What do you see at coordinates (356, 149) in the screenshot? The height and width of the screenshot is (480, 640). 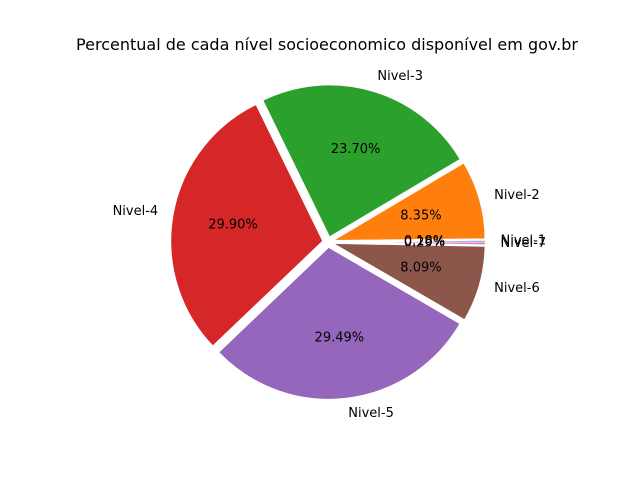 I see `percent-label-nivel-3: 23.70%` at bounding box center [356, 149].